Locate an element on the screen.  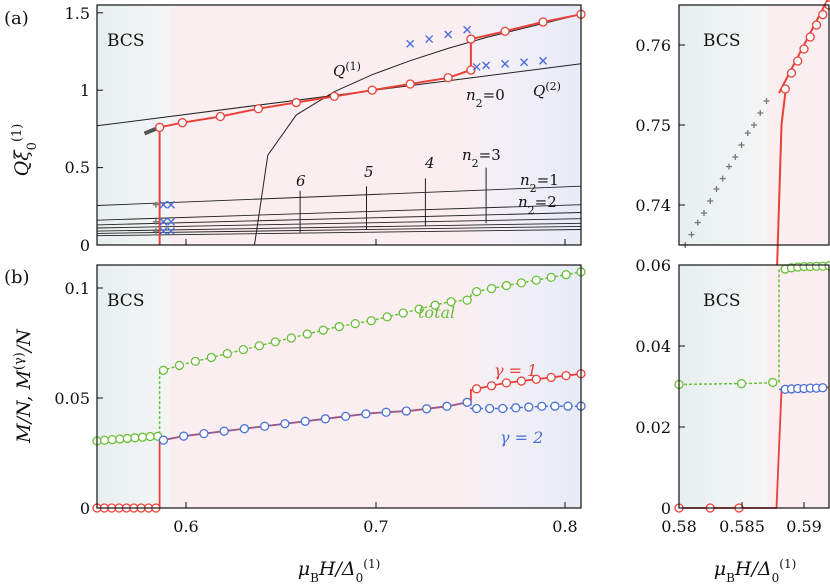
label-gamma1: γ = 1 is located at coordinates (515, 370).